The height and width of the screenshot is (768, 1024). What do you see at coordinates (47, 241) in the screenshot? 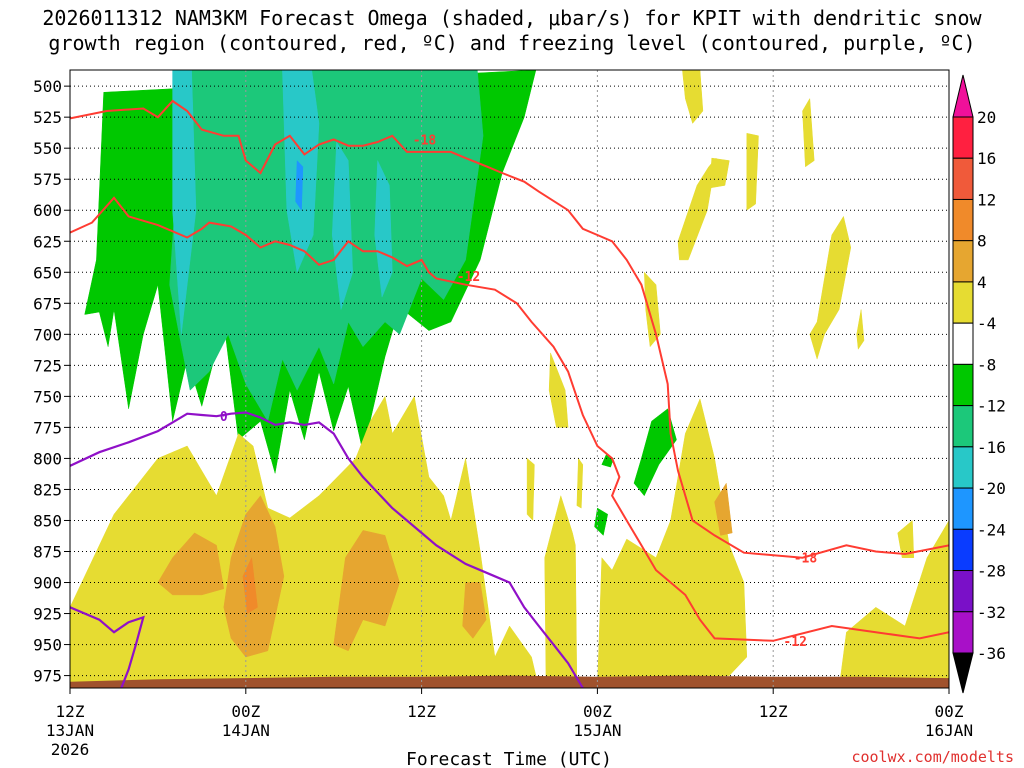
I see `y-tick-label-625: 625` at bounding box center [47, 241].